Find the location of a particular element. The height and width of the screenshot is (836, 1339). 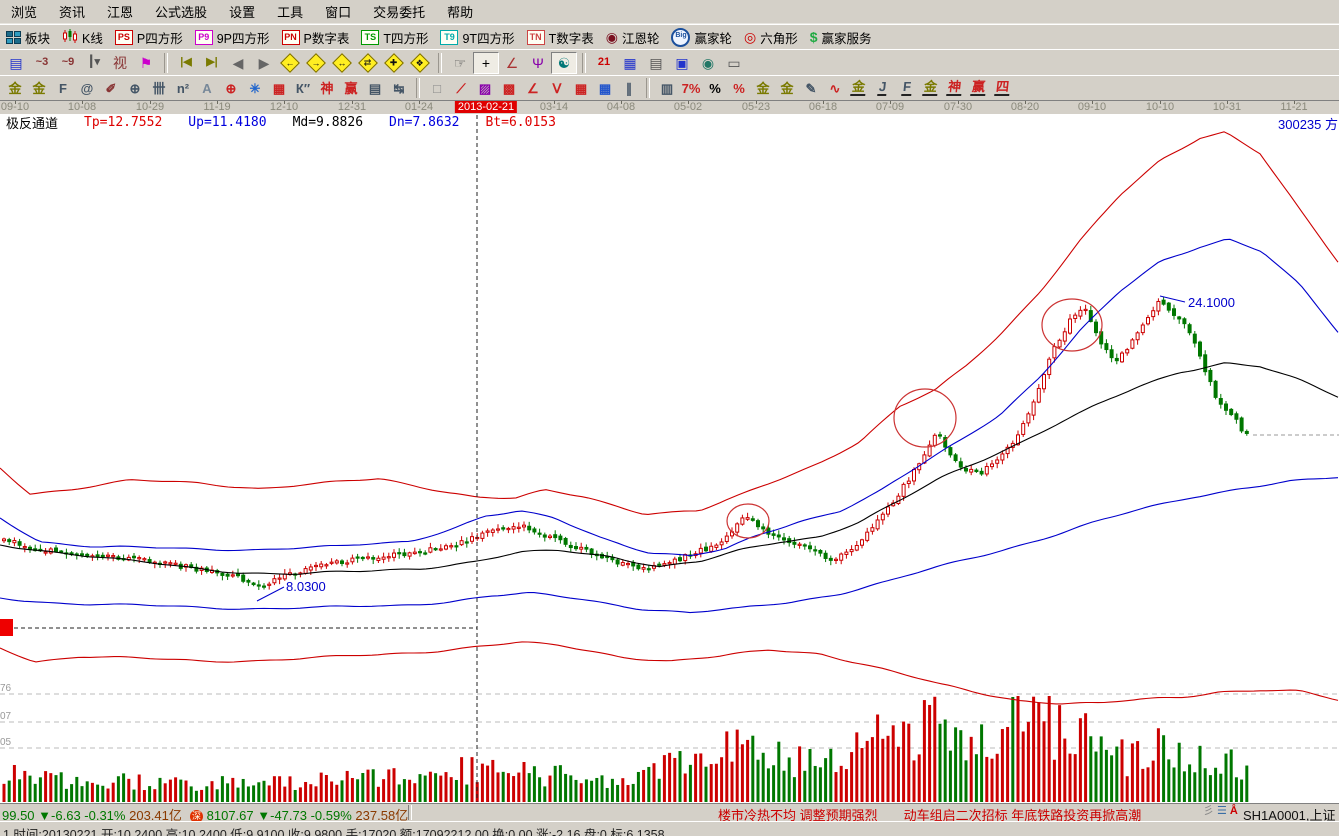

fibonacci-icon: F is located at coordinates (63, 88).